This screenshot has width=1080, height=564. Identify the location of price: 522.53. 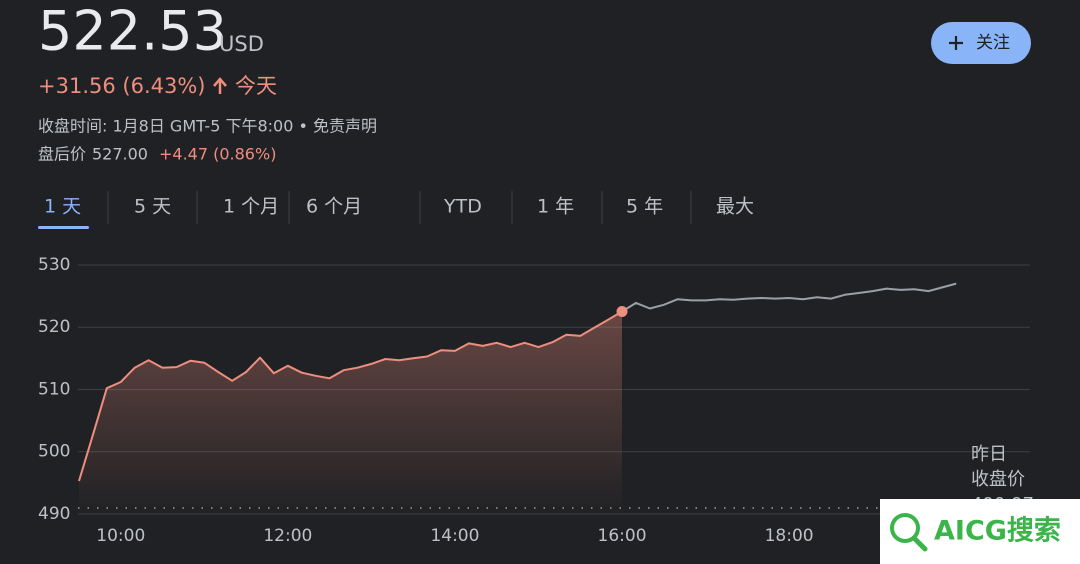
(132, 31).